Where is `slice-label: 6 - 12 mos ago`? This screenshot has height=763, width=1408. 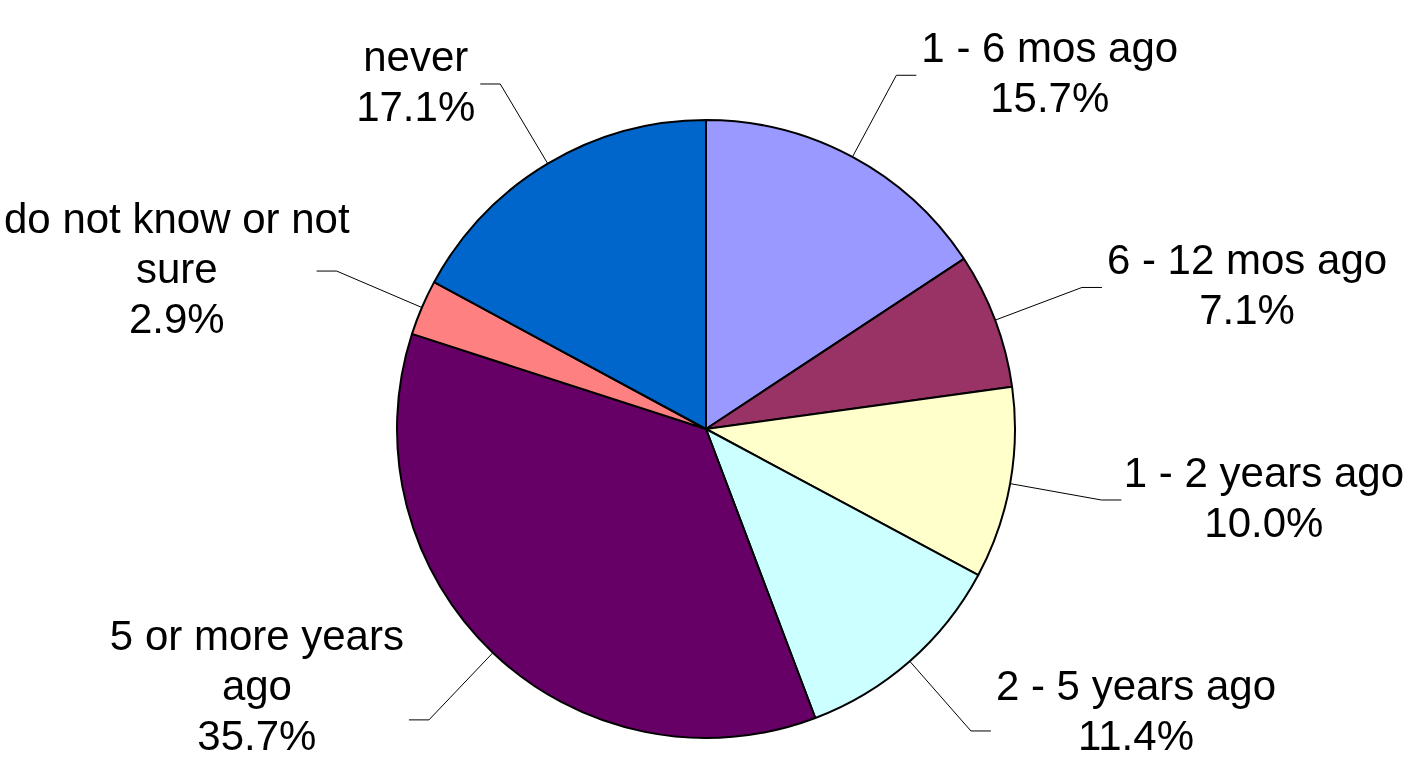
slice-label: 6 - 12 mos ago is located at coordinates (1247, 260).